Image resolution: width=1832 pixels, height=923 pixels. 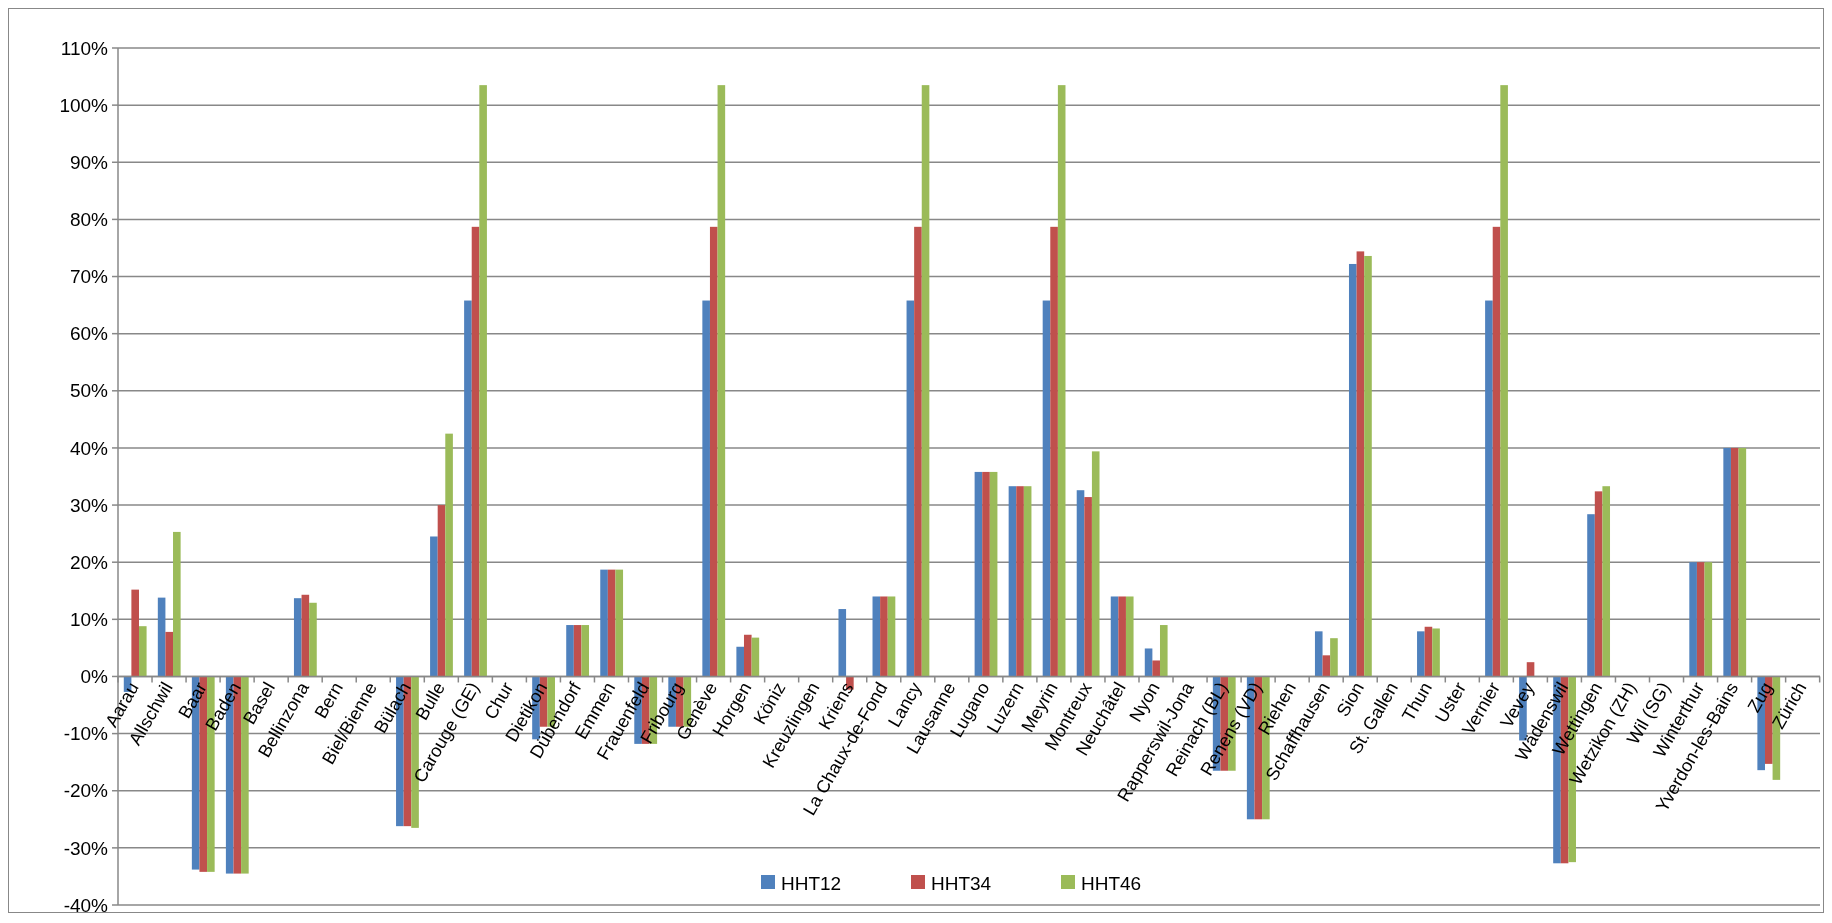 I want to click on y-tick-label: -20%, so click(x=86, y=791).